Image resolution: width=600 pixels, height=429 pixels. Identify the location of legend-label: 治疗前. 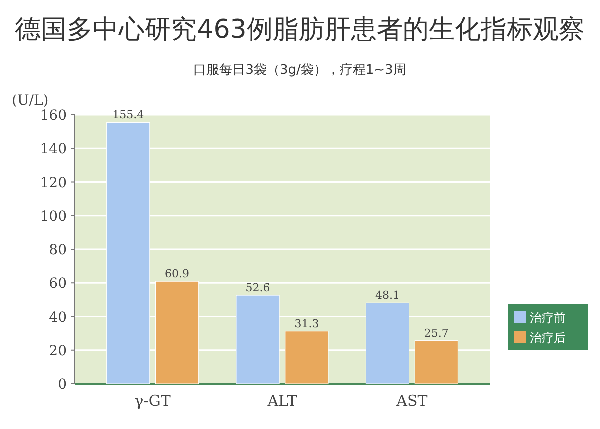
(548, 318).